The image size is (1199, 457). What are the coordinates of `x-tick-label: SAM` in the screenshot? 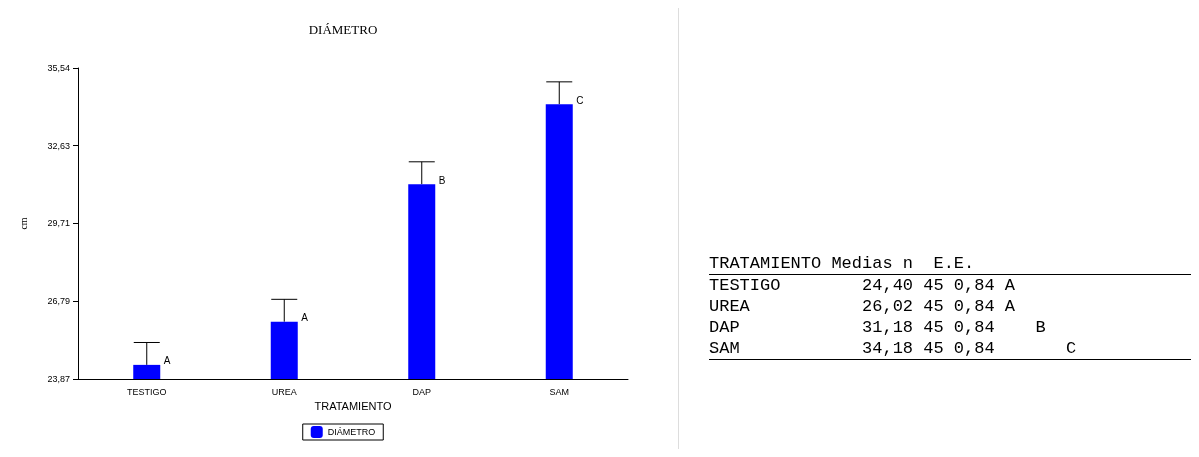 It's located at (559, 391).